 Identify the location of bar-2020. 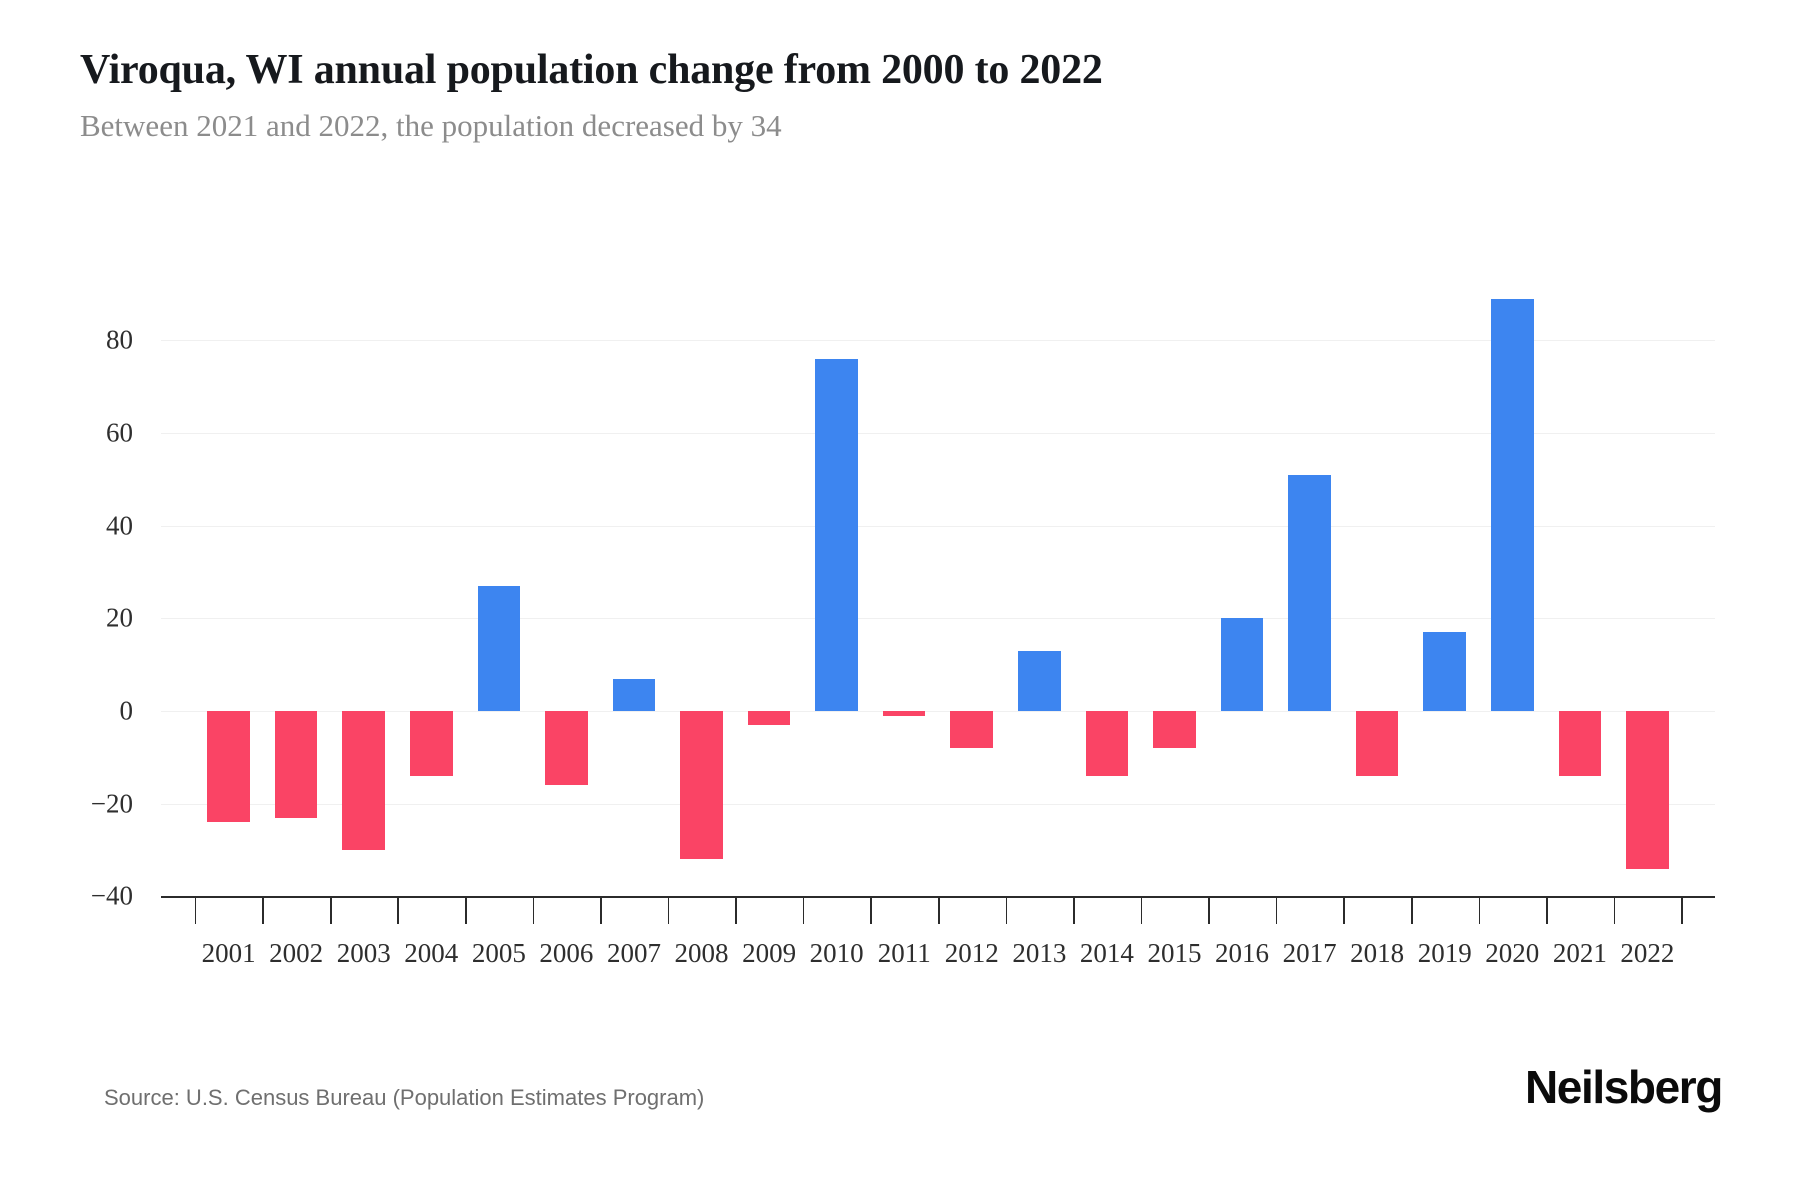
(1512, 504).